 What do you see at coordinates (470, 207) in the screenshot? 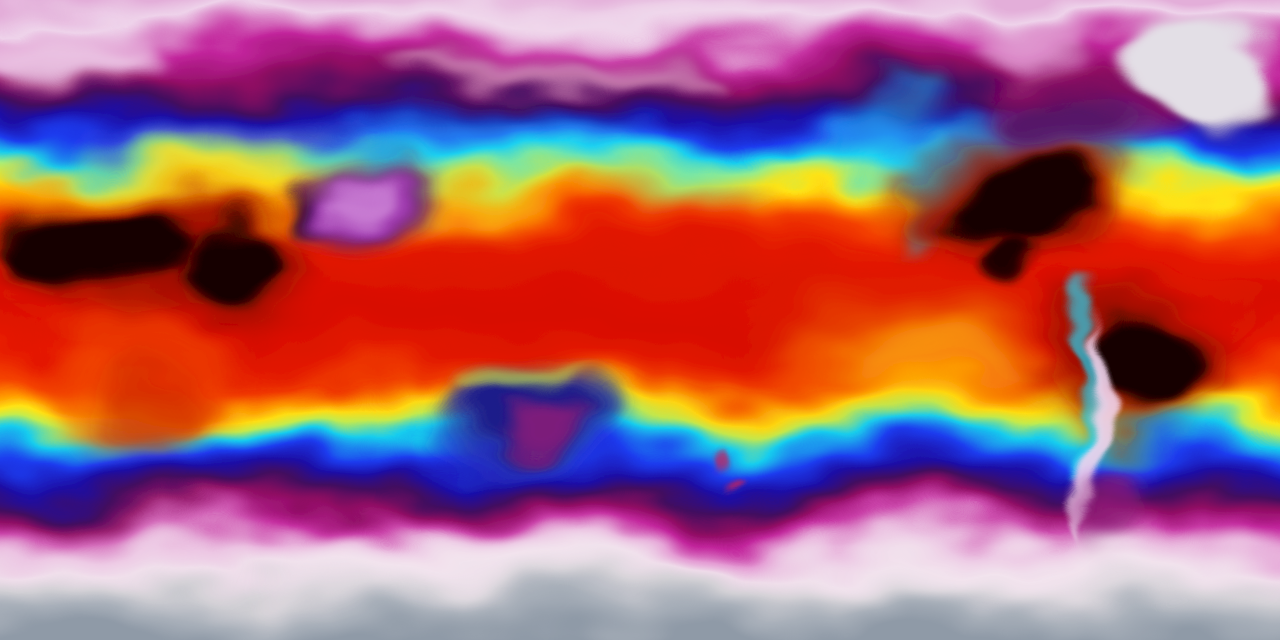
I see `east-asia-warm-patch` at bounding box center [470, 207].